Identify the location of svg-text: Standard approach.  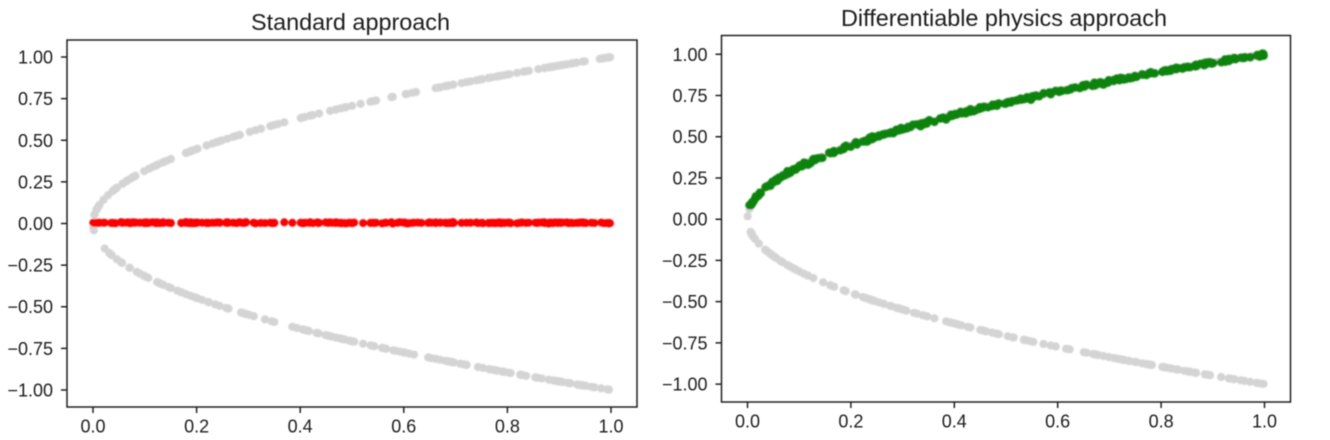
(350, 22).